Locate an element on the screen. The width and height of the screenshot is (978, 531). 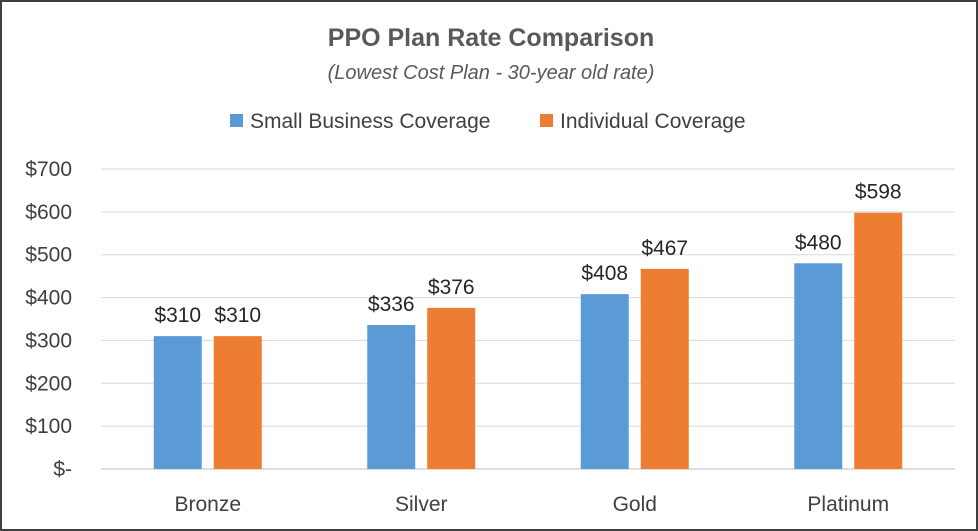
data-label: $480 is located at coordinates (818, 242).